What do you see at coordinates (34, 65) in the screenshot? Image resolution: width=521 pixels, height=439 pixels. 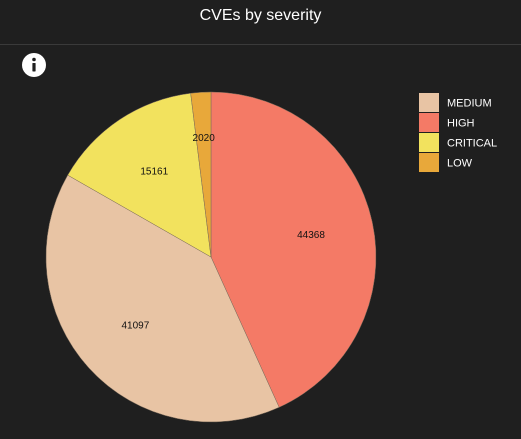 I see `info-icon` at bounding box center [34, 65].